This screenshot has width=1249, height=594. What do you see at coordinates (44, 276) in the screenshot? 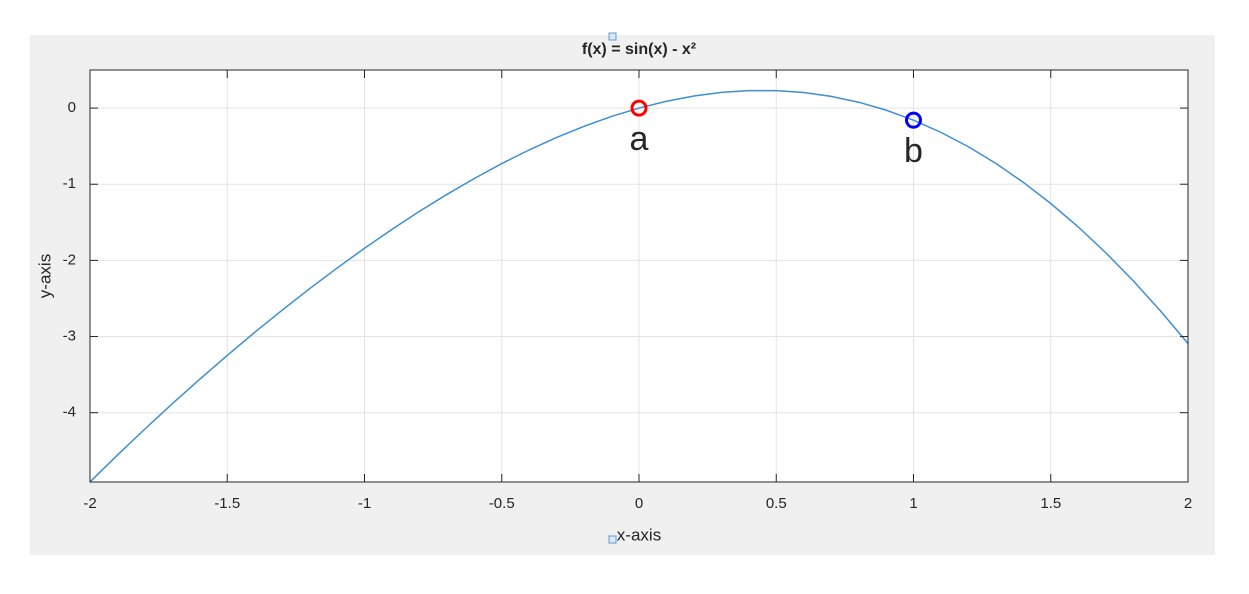
I see `y-axis-label: y-axis` at bounding box center [44, 276].